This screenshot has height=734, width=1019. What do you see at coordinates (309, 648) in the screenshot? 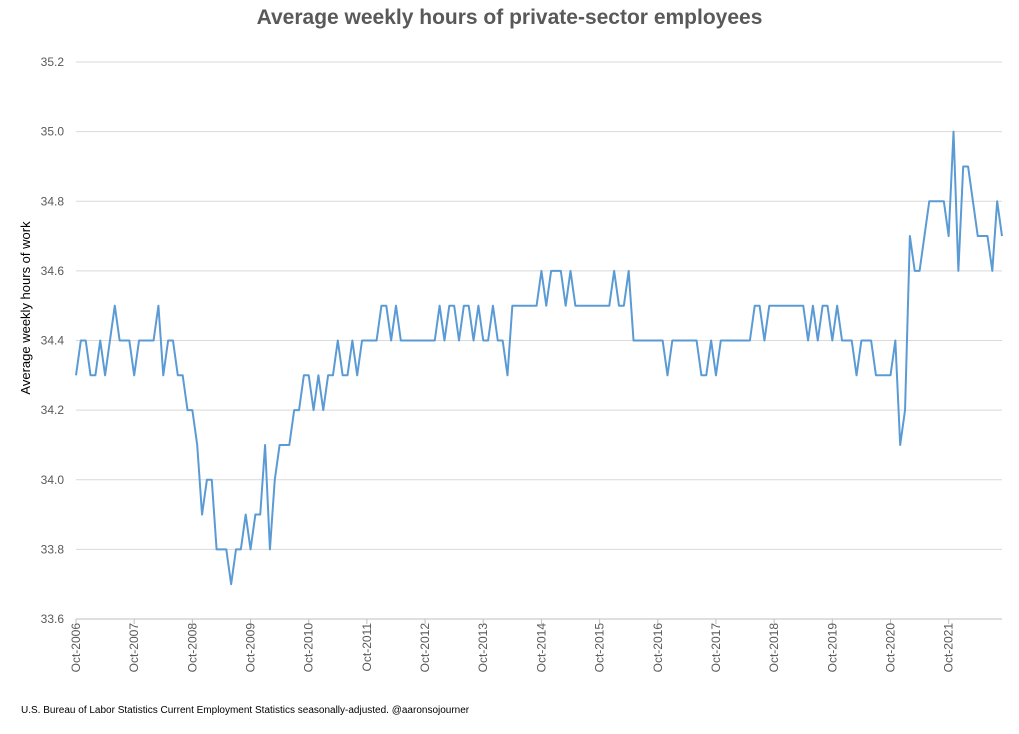
I see `x-tick-label: Oct-2010` at bounding box center [309, 648].